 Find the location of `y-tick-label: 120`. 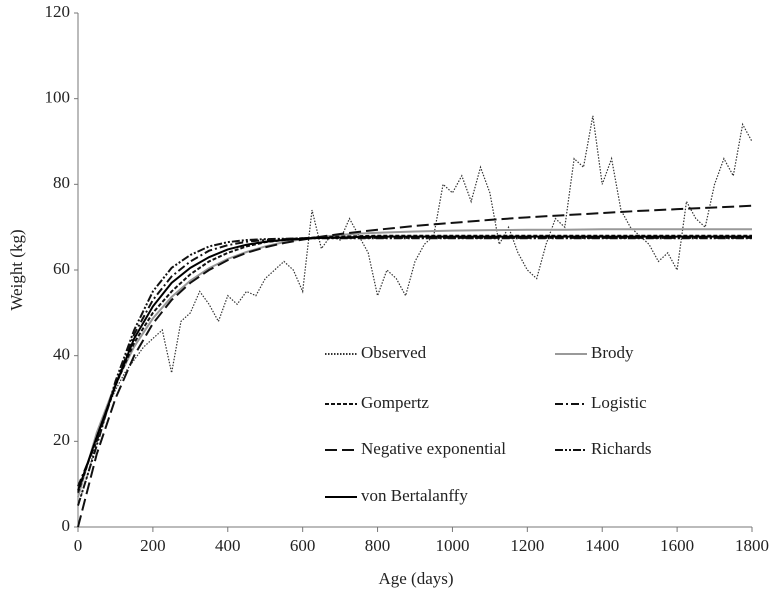

y-tick-label: 120 is located at coordinates (58, 11).